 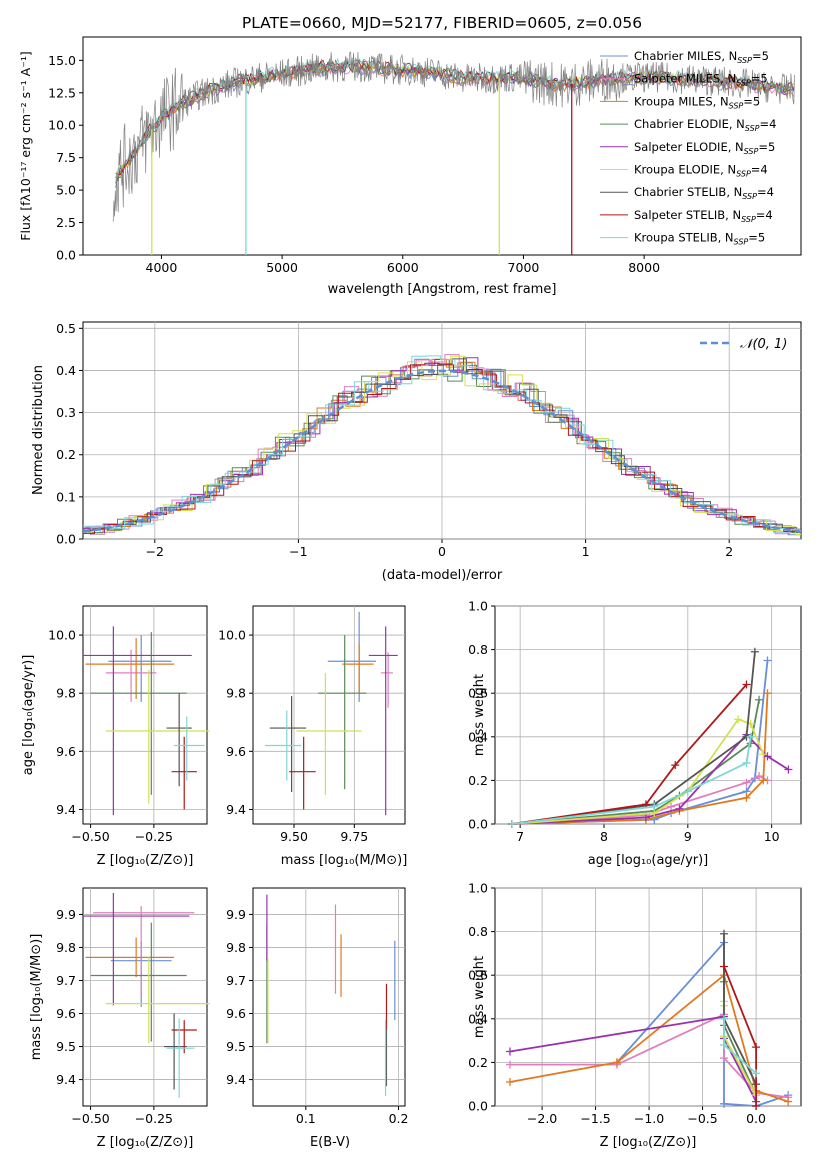 What do you see at coordinates (648, 860) in the screenshot?
I see `weight-vs-age-xlabel: age [log₁₀(age/yr)]` at bounding box center [648, 860].